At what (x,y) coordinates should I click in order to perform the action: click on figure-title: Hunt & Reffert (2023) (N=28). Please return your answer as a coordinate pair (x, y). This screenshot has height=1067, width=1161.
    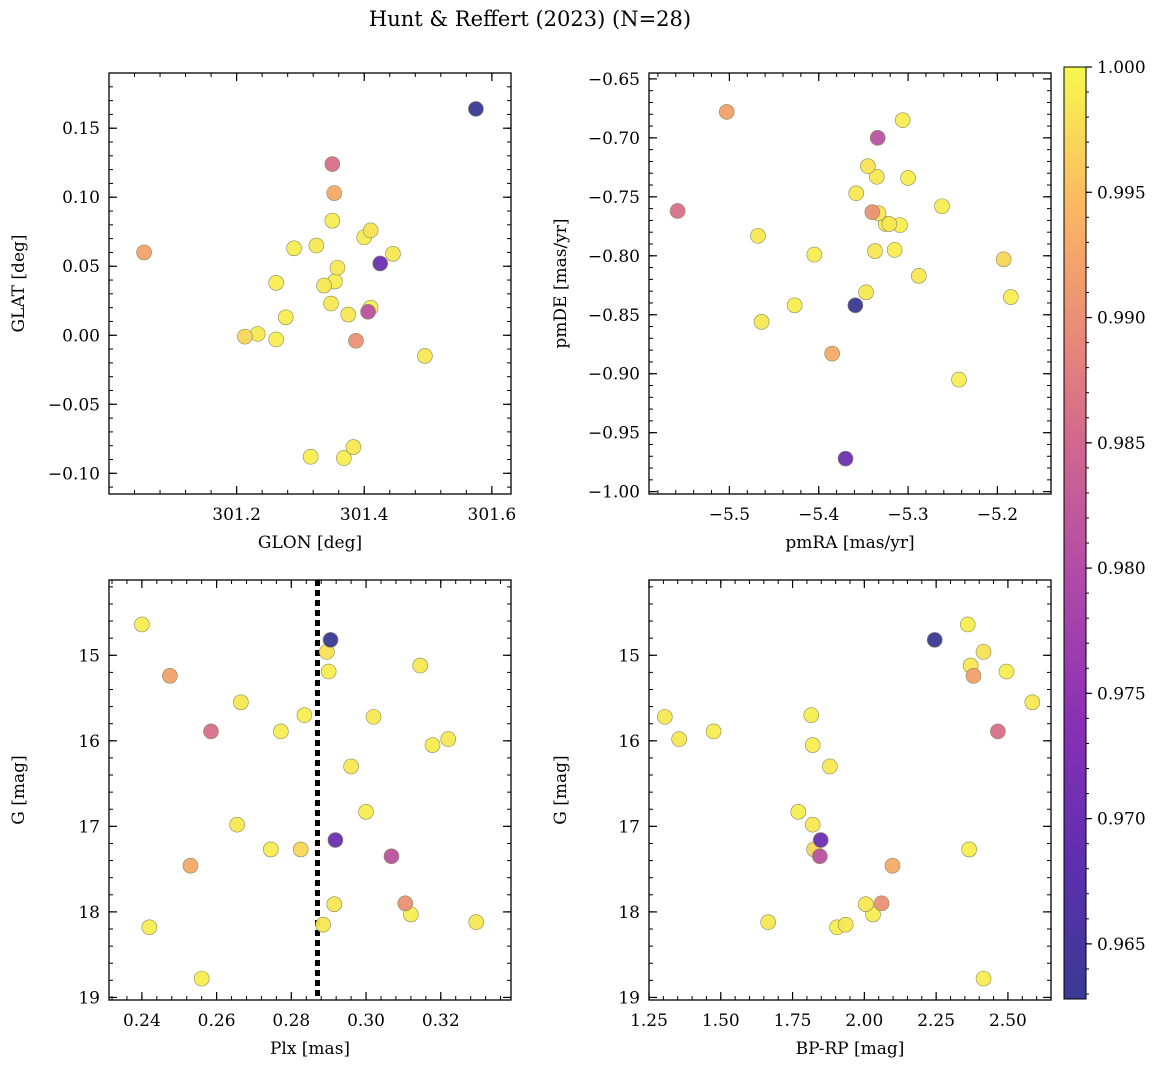
    Looking at the image, I should click on (530, 19).